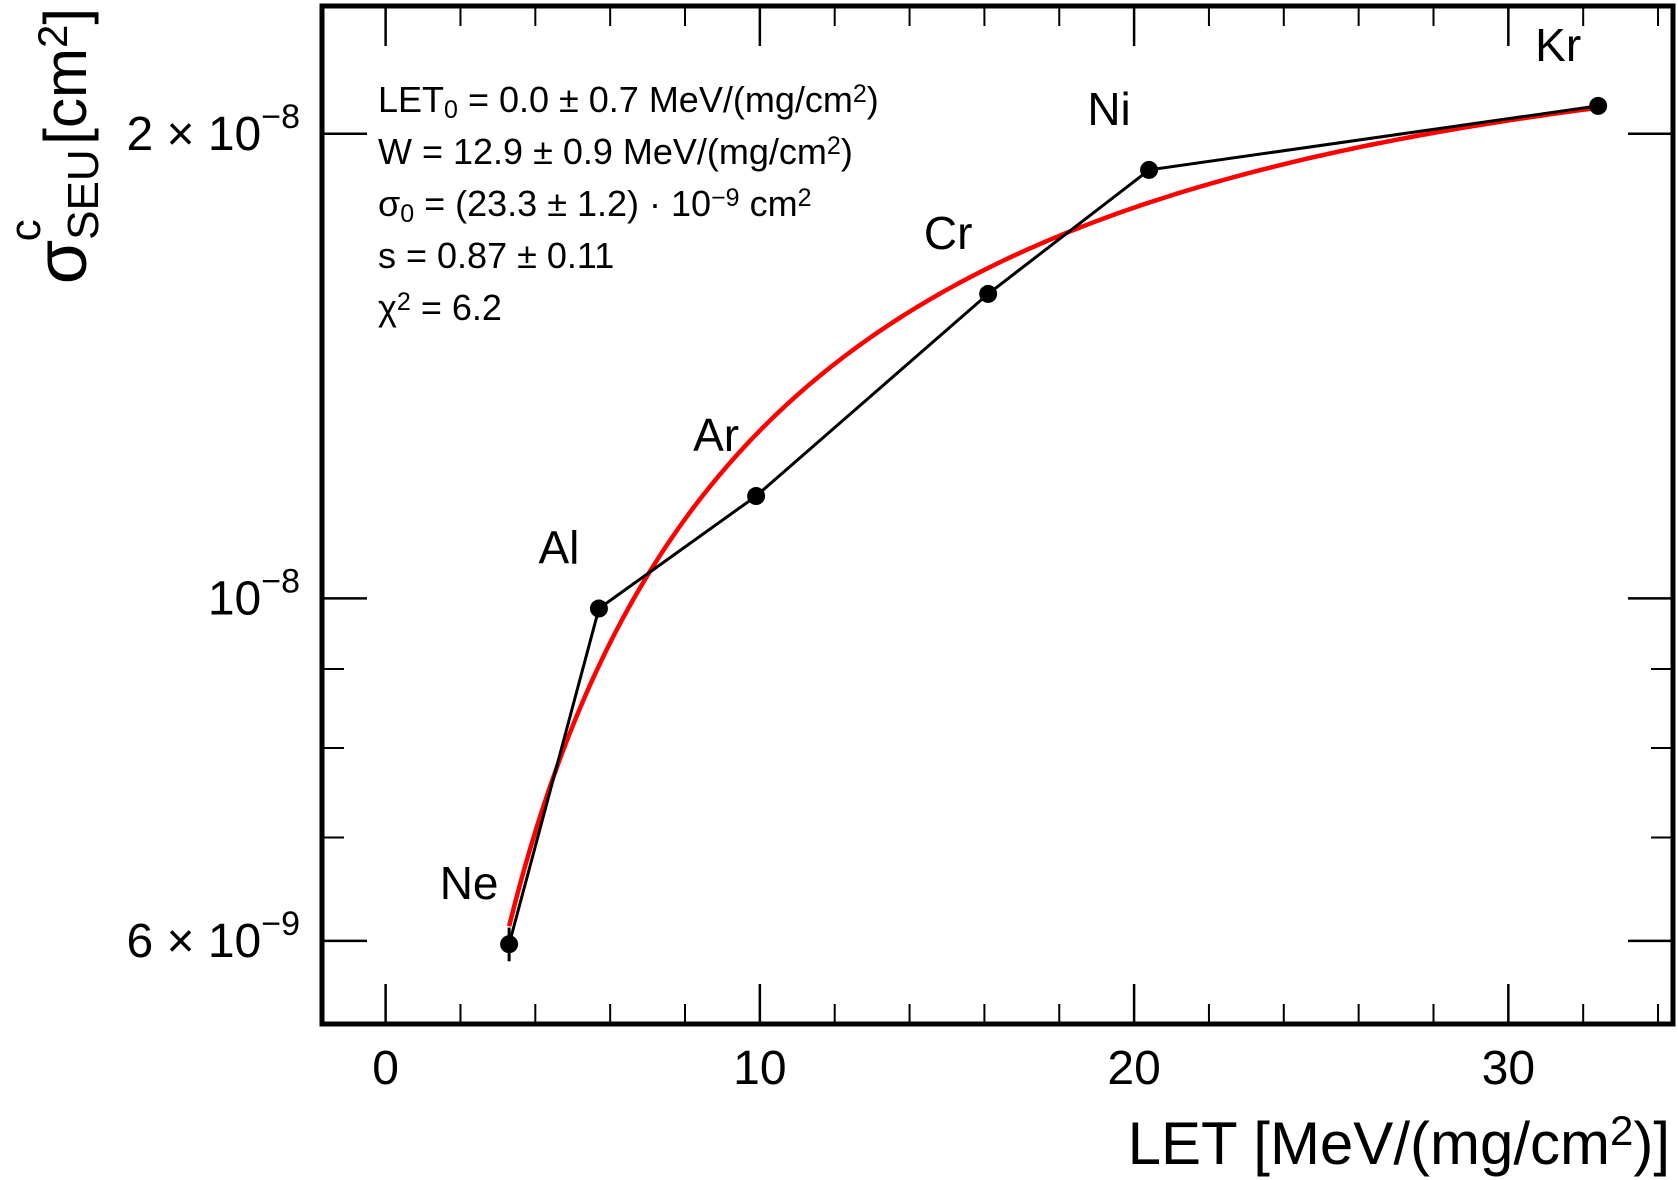 The height and width of the screenshot is (1180, 1678). What do you see at coordinates (1621, 1130) in the screenshot?
I see `x-axis-title-sup: 2` at bounding box center [1621, 1130].